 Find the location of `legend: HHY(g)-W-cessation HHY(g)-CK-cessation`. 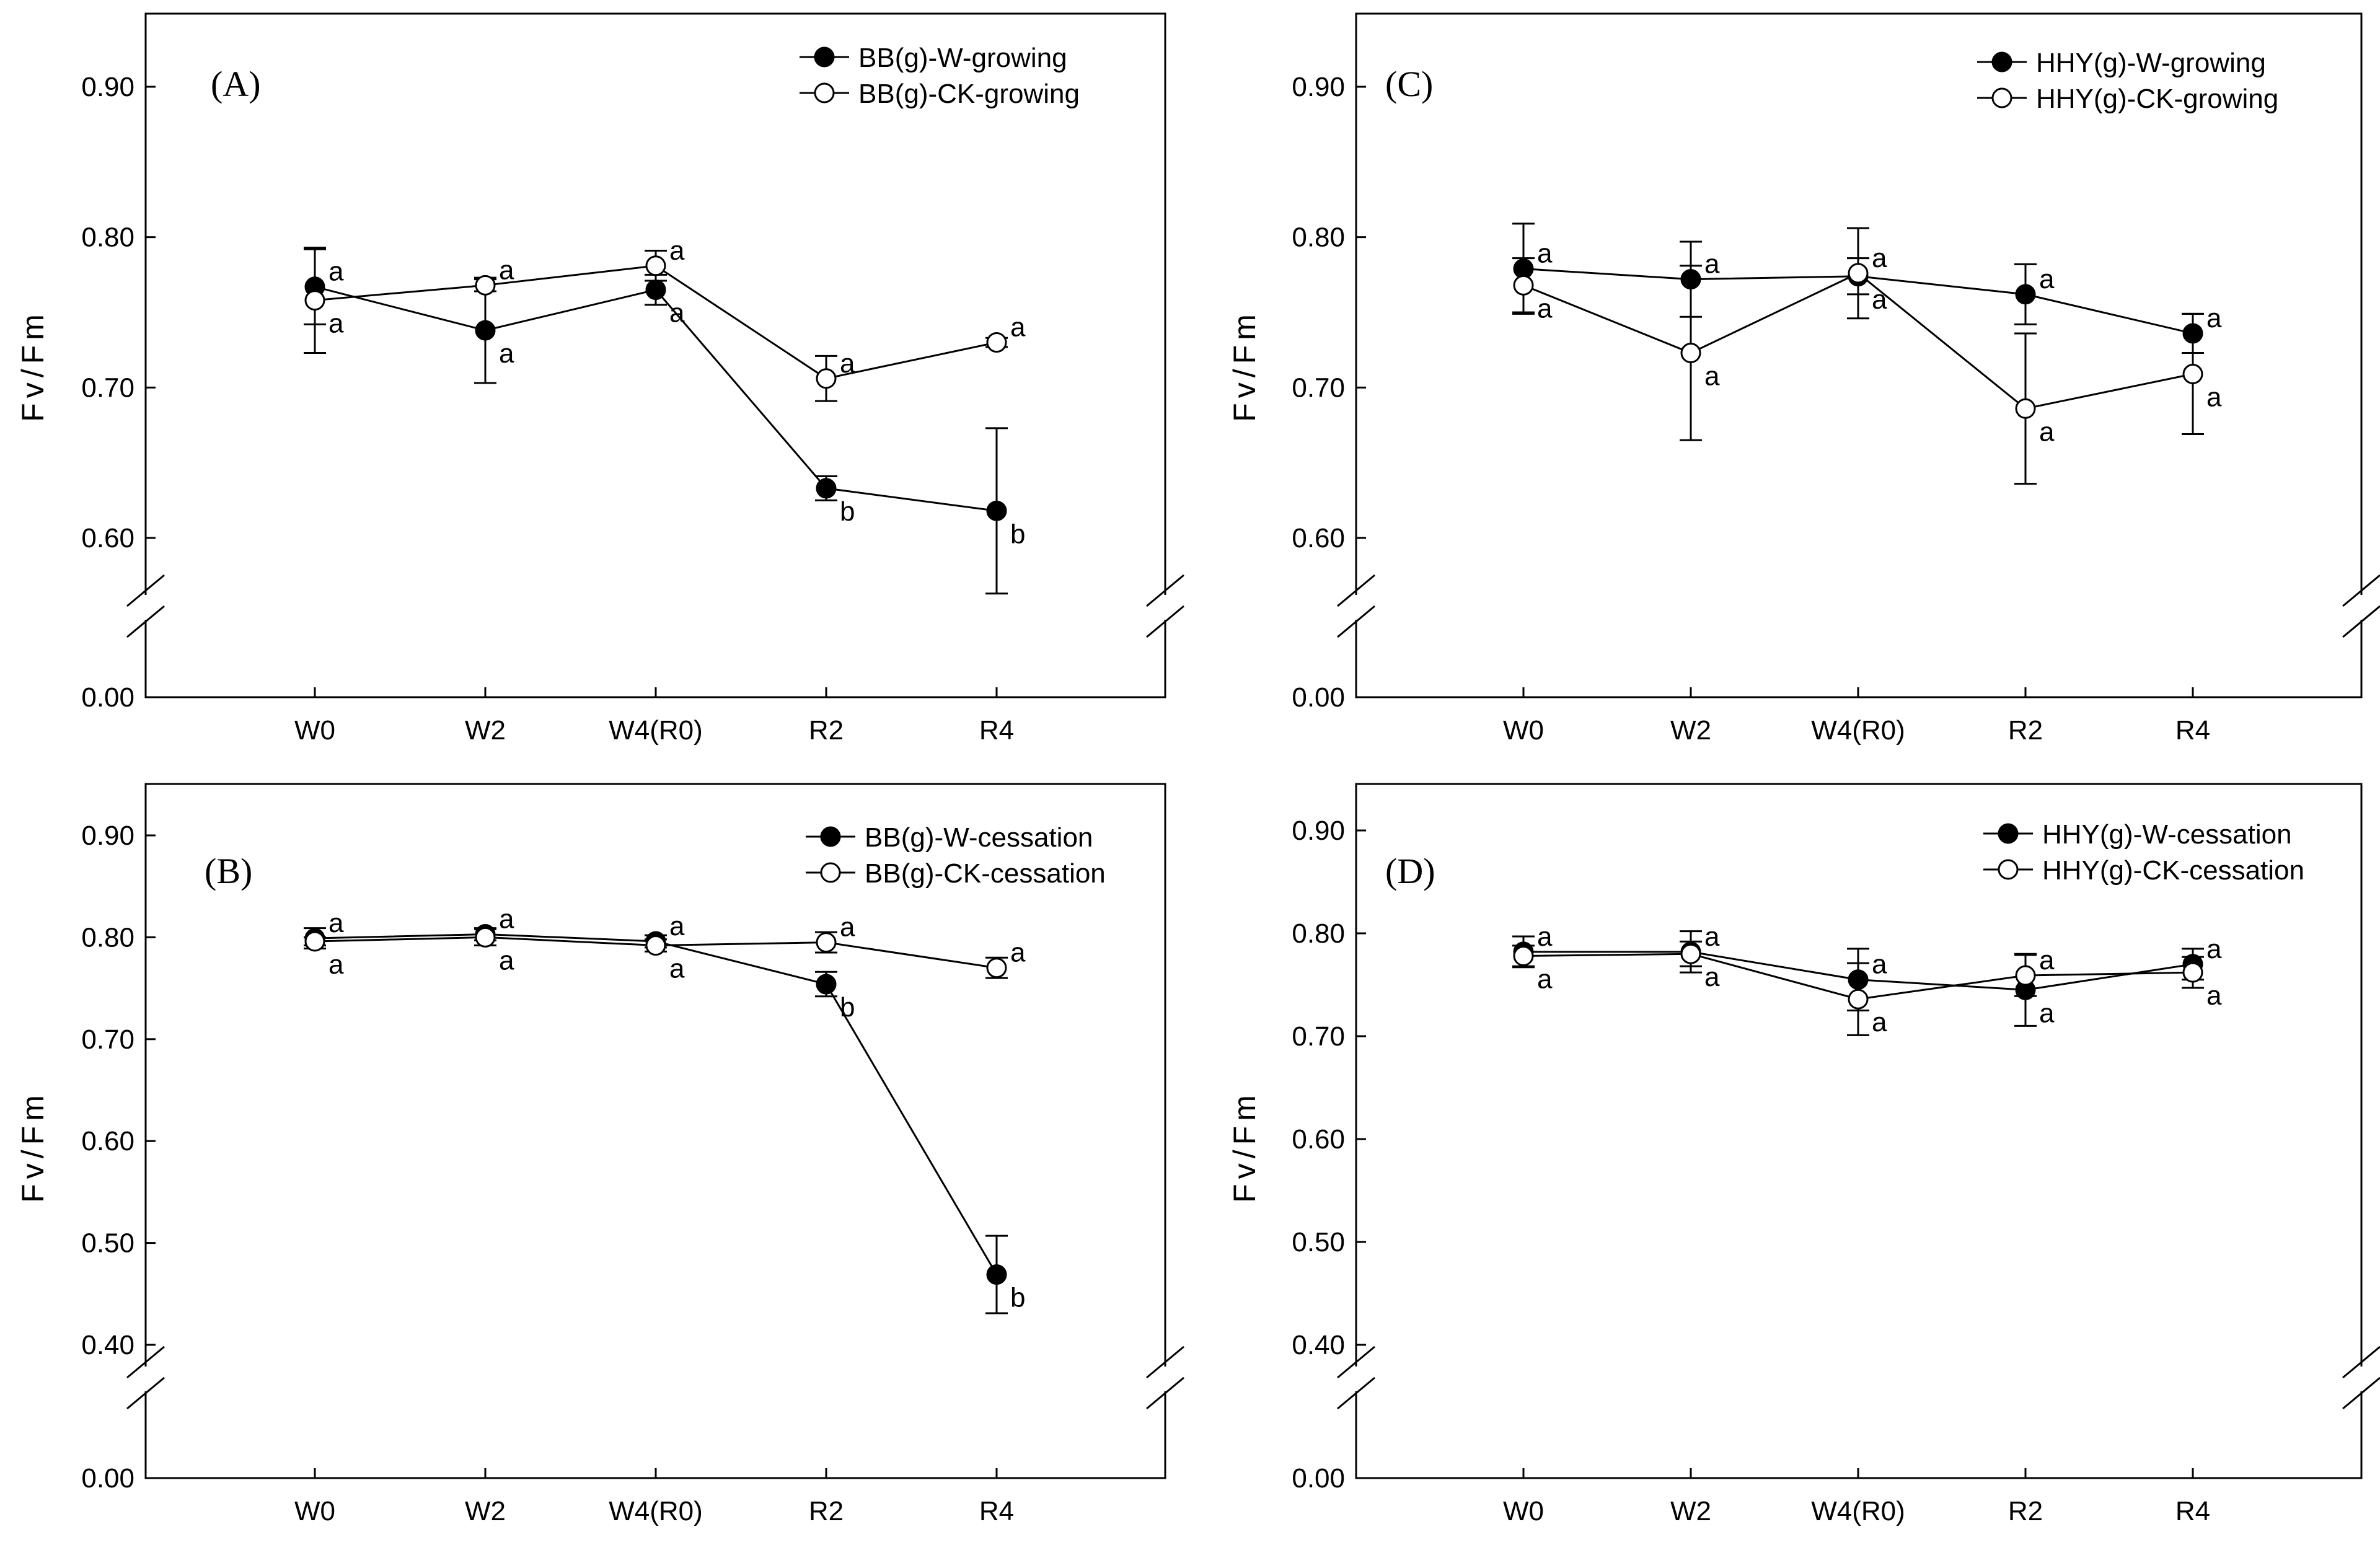

legend: HHY(g)-W-cessation HHY(g)-CK-cessation is located at coordinates (2143, 852).